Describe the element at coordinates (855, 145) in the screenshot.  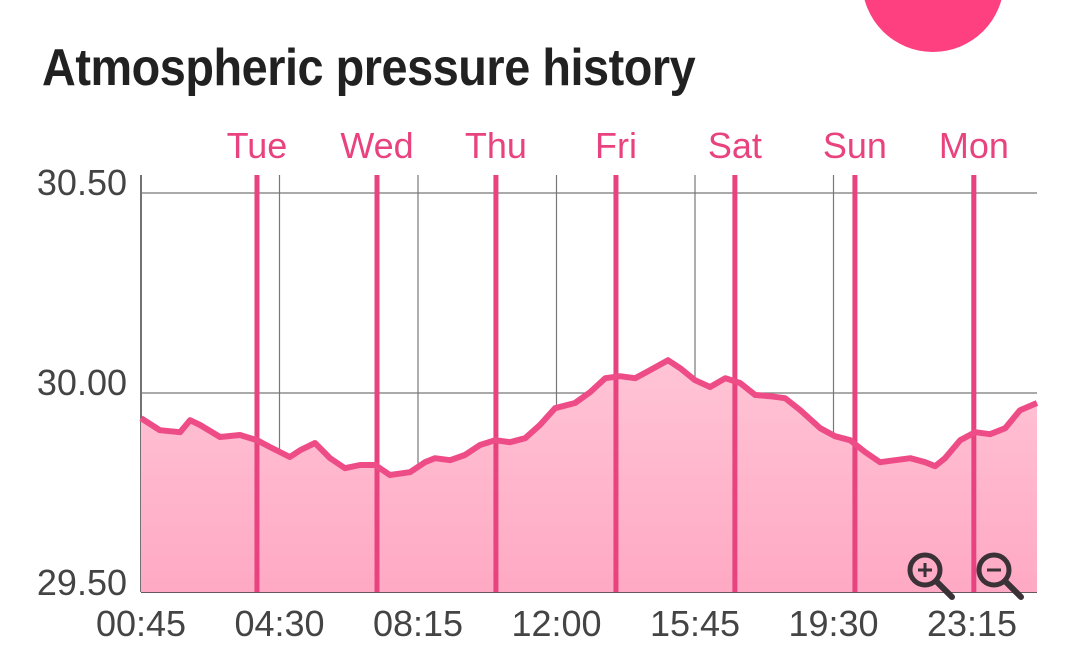
I see `day-marker-label: Sun` at that location.